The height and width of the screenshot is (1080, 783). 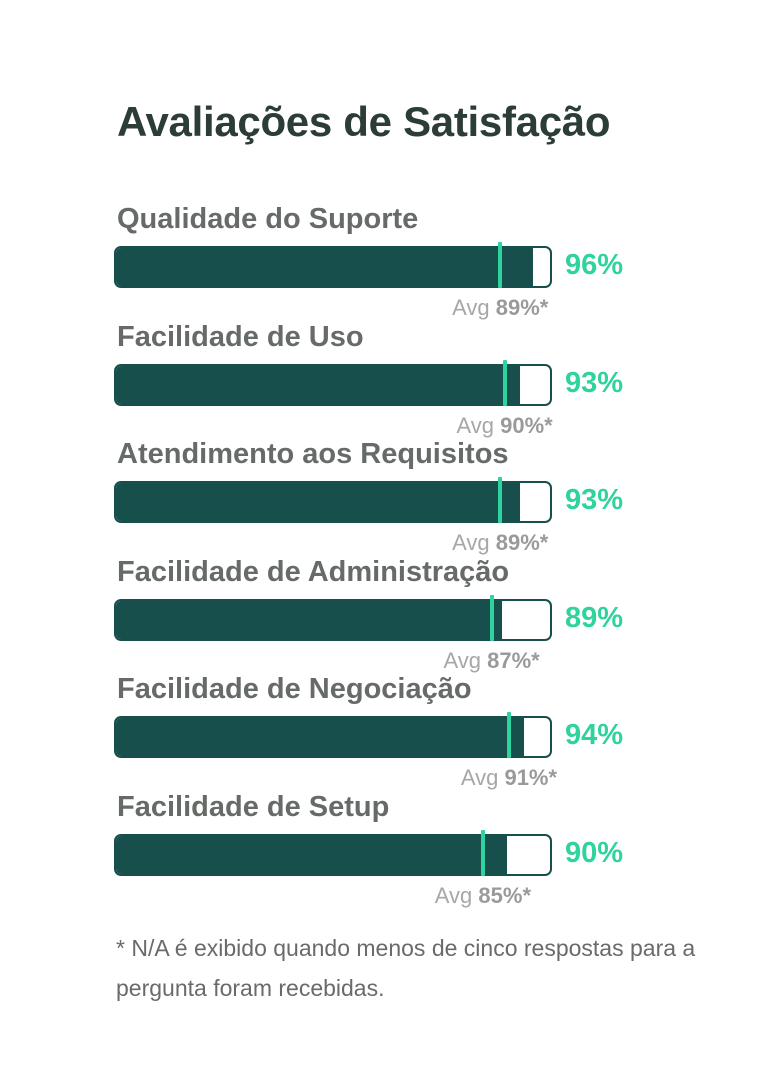 What do you see at coordinates (513, 660) in the screenshot?
I see `average-value: 87%*` at bounding box center [513, 660].